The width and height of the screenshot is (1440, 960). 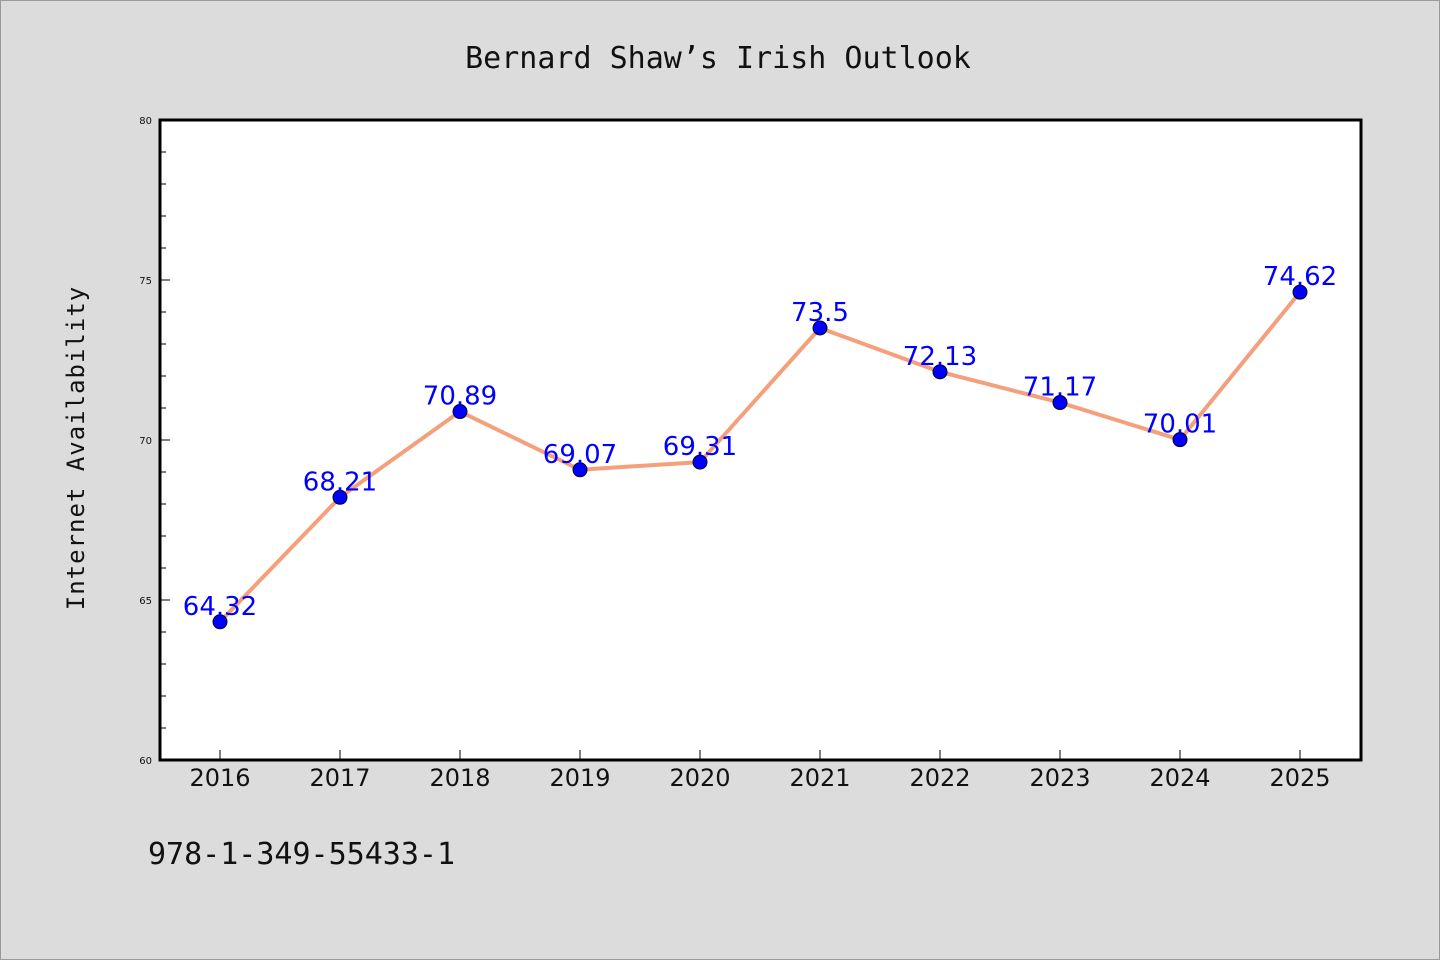 What do you see at coordinates (820, 313) in the screenshot?
I see `data-label: 73.5` at bounding box center [820, 313].